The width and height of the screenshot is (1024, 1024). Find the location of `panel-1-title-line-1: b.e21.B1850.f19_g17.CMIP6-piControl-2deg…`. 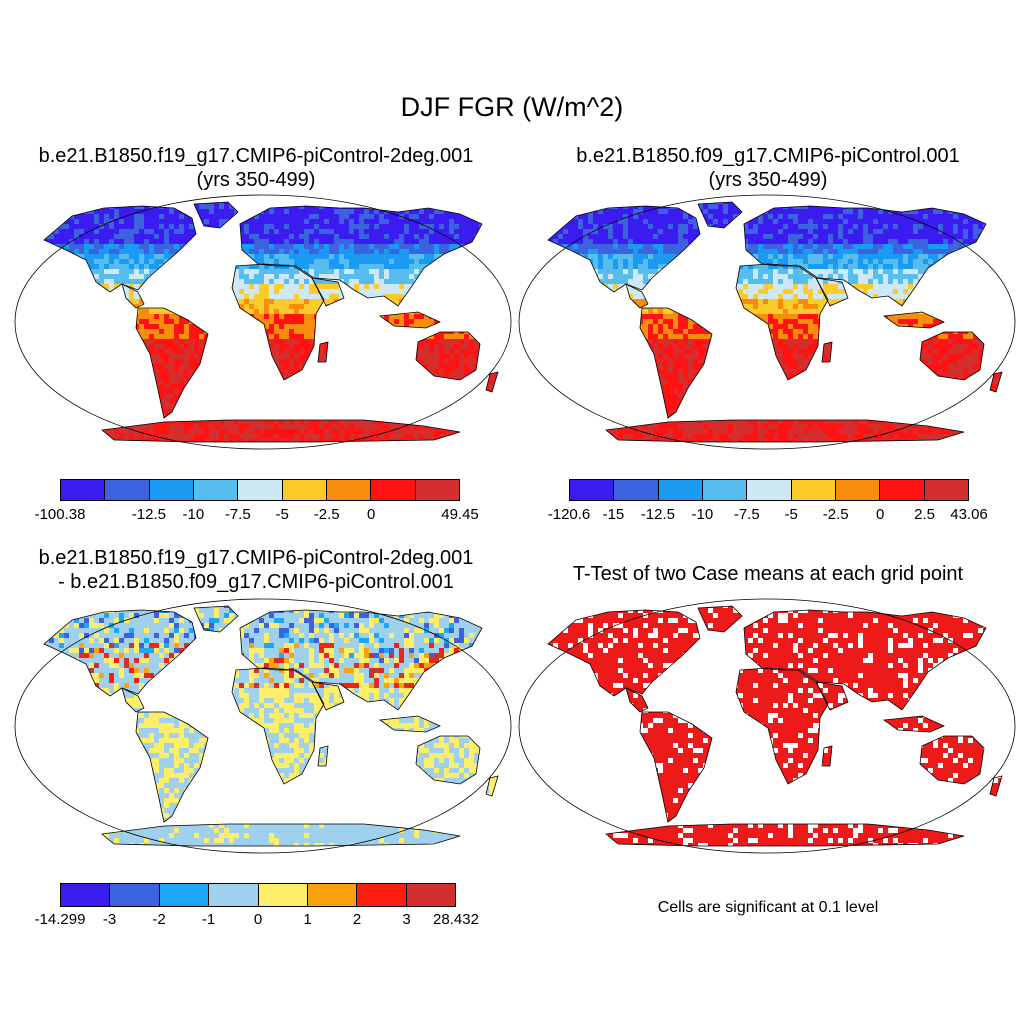

panel-1-title-line-1: b.e21.B1850.f19_g17.CMIP6-piControl-2deg… is located at coordinates (256, 156).